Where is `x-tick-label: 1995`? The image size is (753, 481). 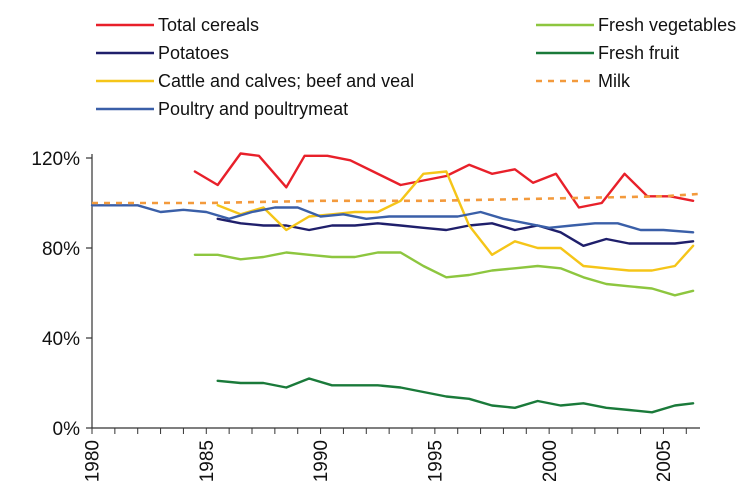 x-tick-label: 1995 is located at coordinates (436, 460).